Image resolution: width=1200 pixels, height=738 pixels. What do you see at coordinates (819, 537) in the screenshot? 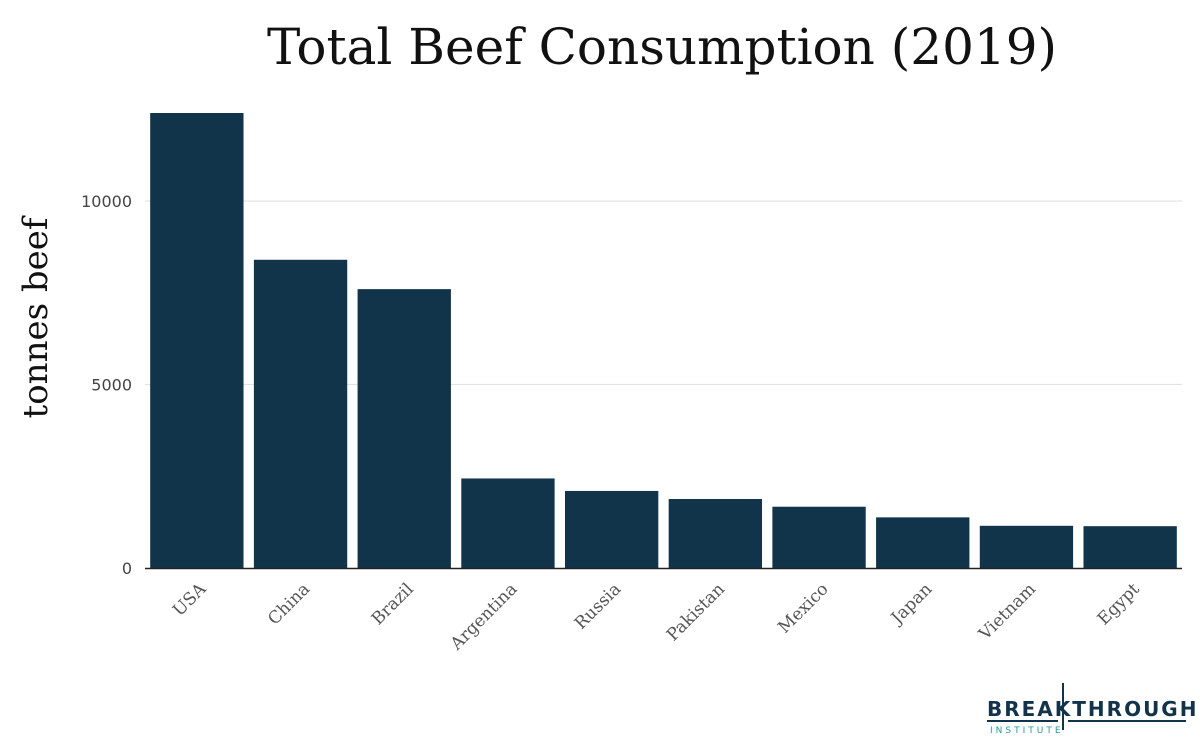
I see `bar-mexico` at bounding box center [819, 537].